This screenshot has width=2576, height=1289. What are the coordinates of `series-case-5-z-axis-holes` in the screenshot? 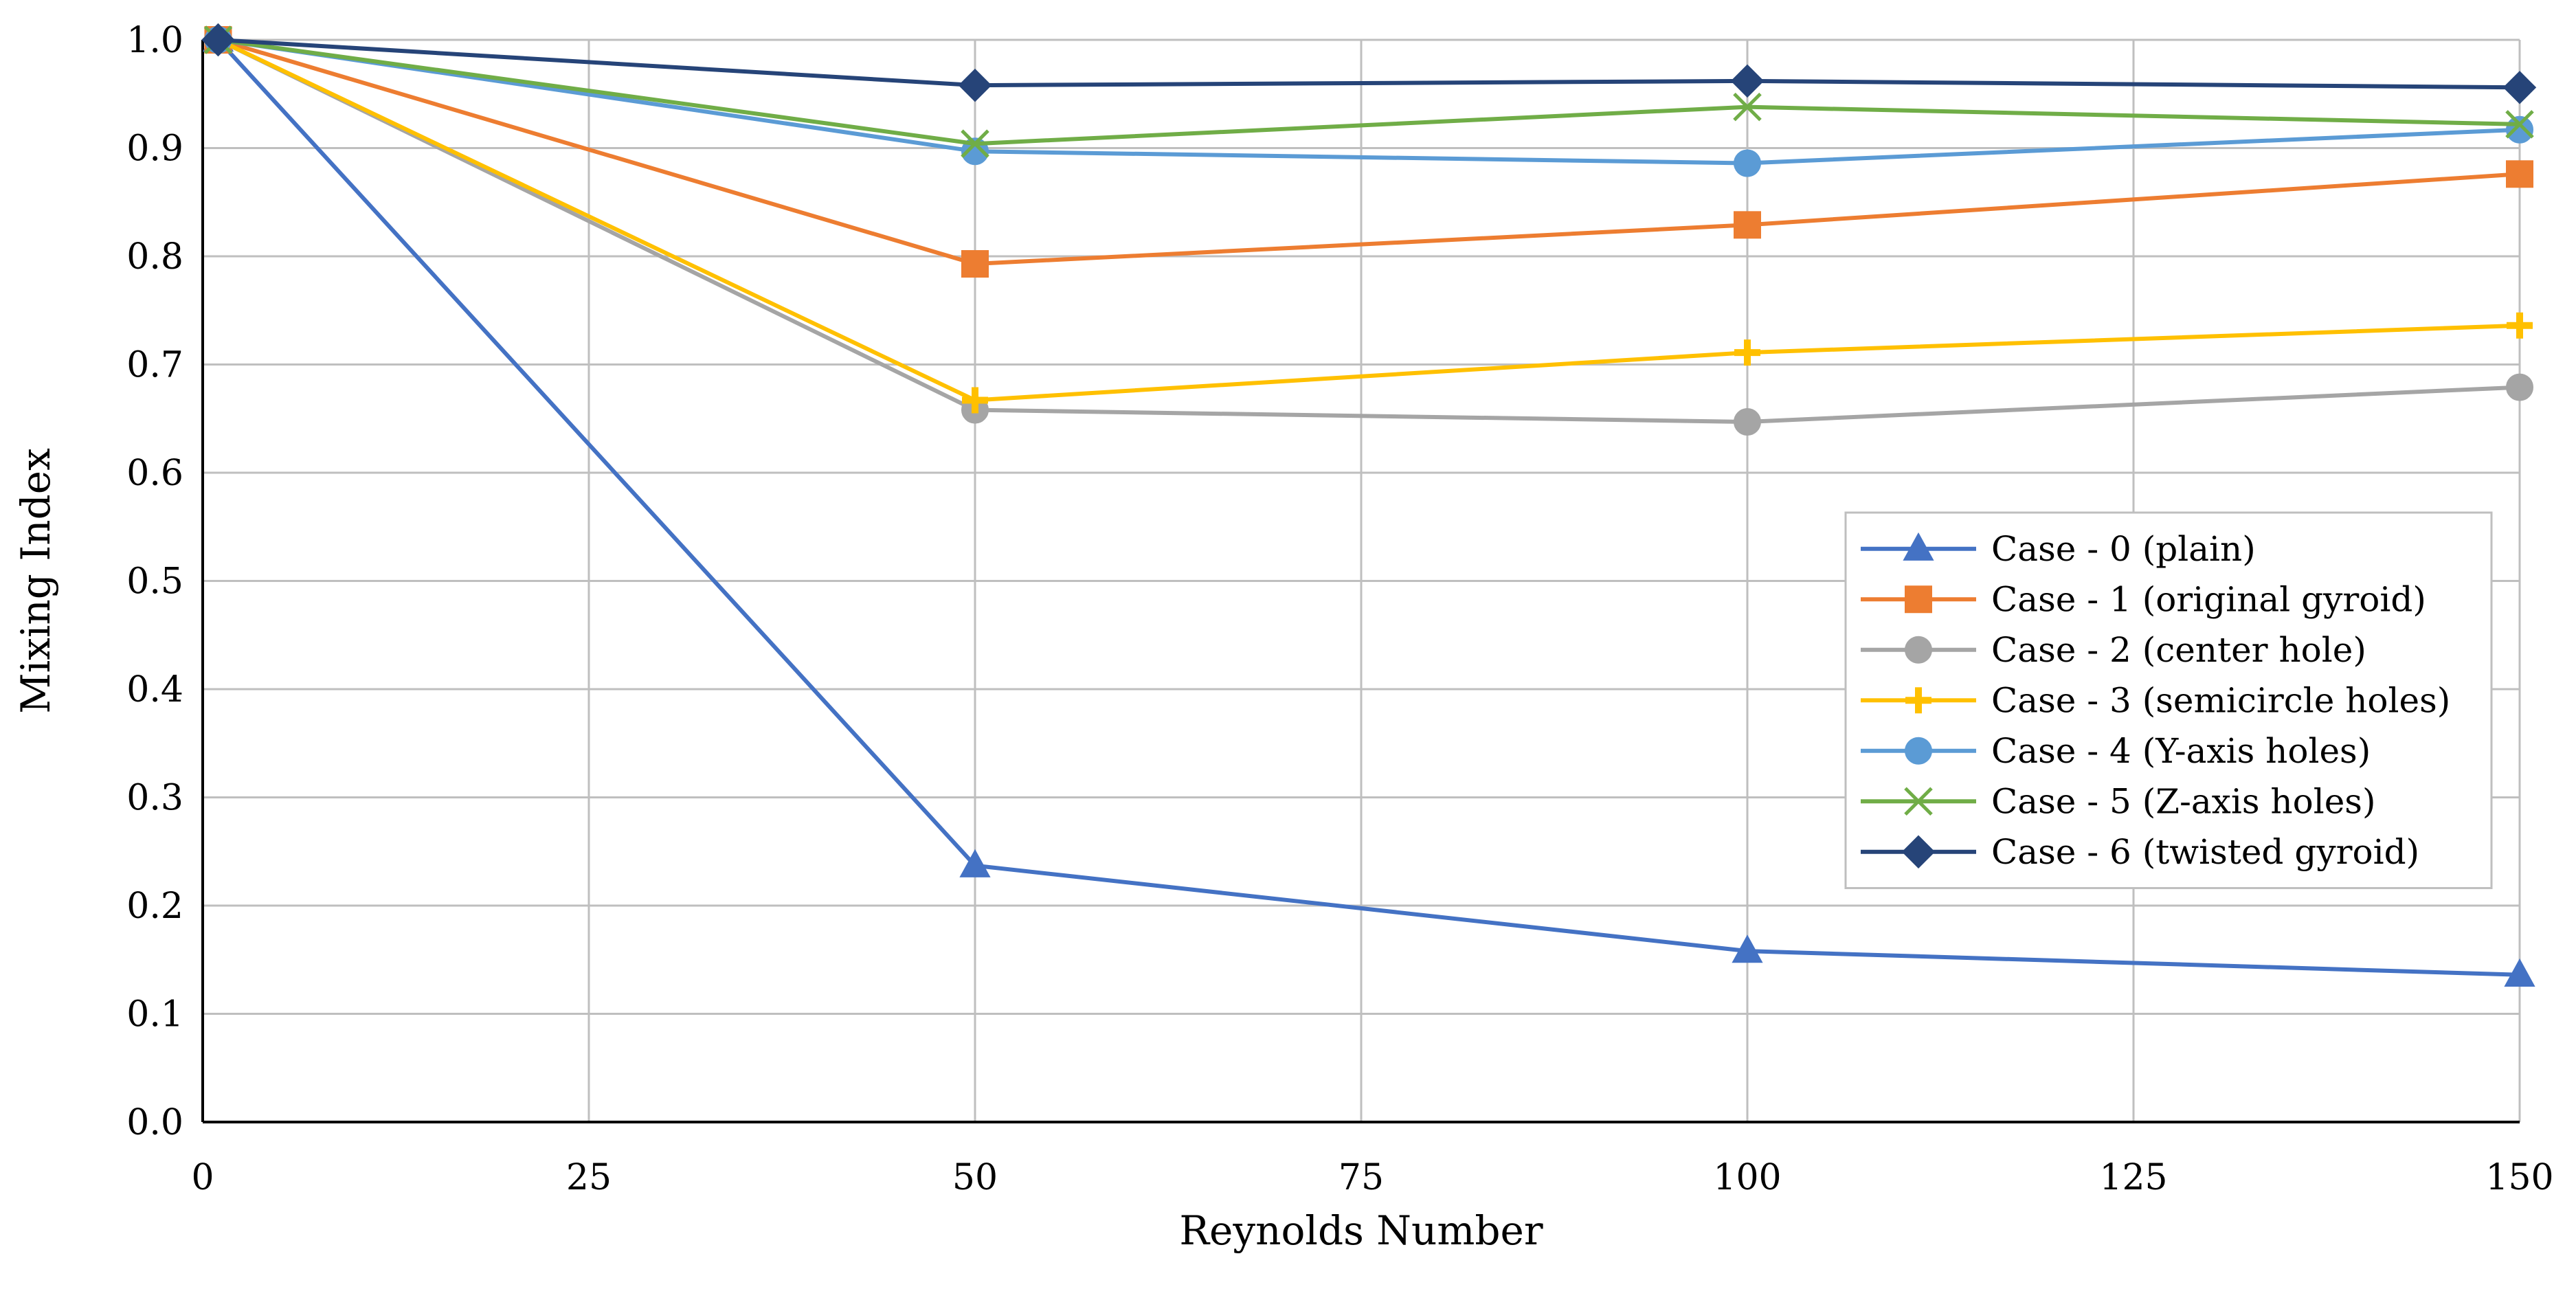 It's located at (1368, 91).